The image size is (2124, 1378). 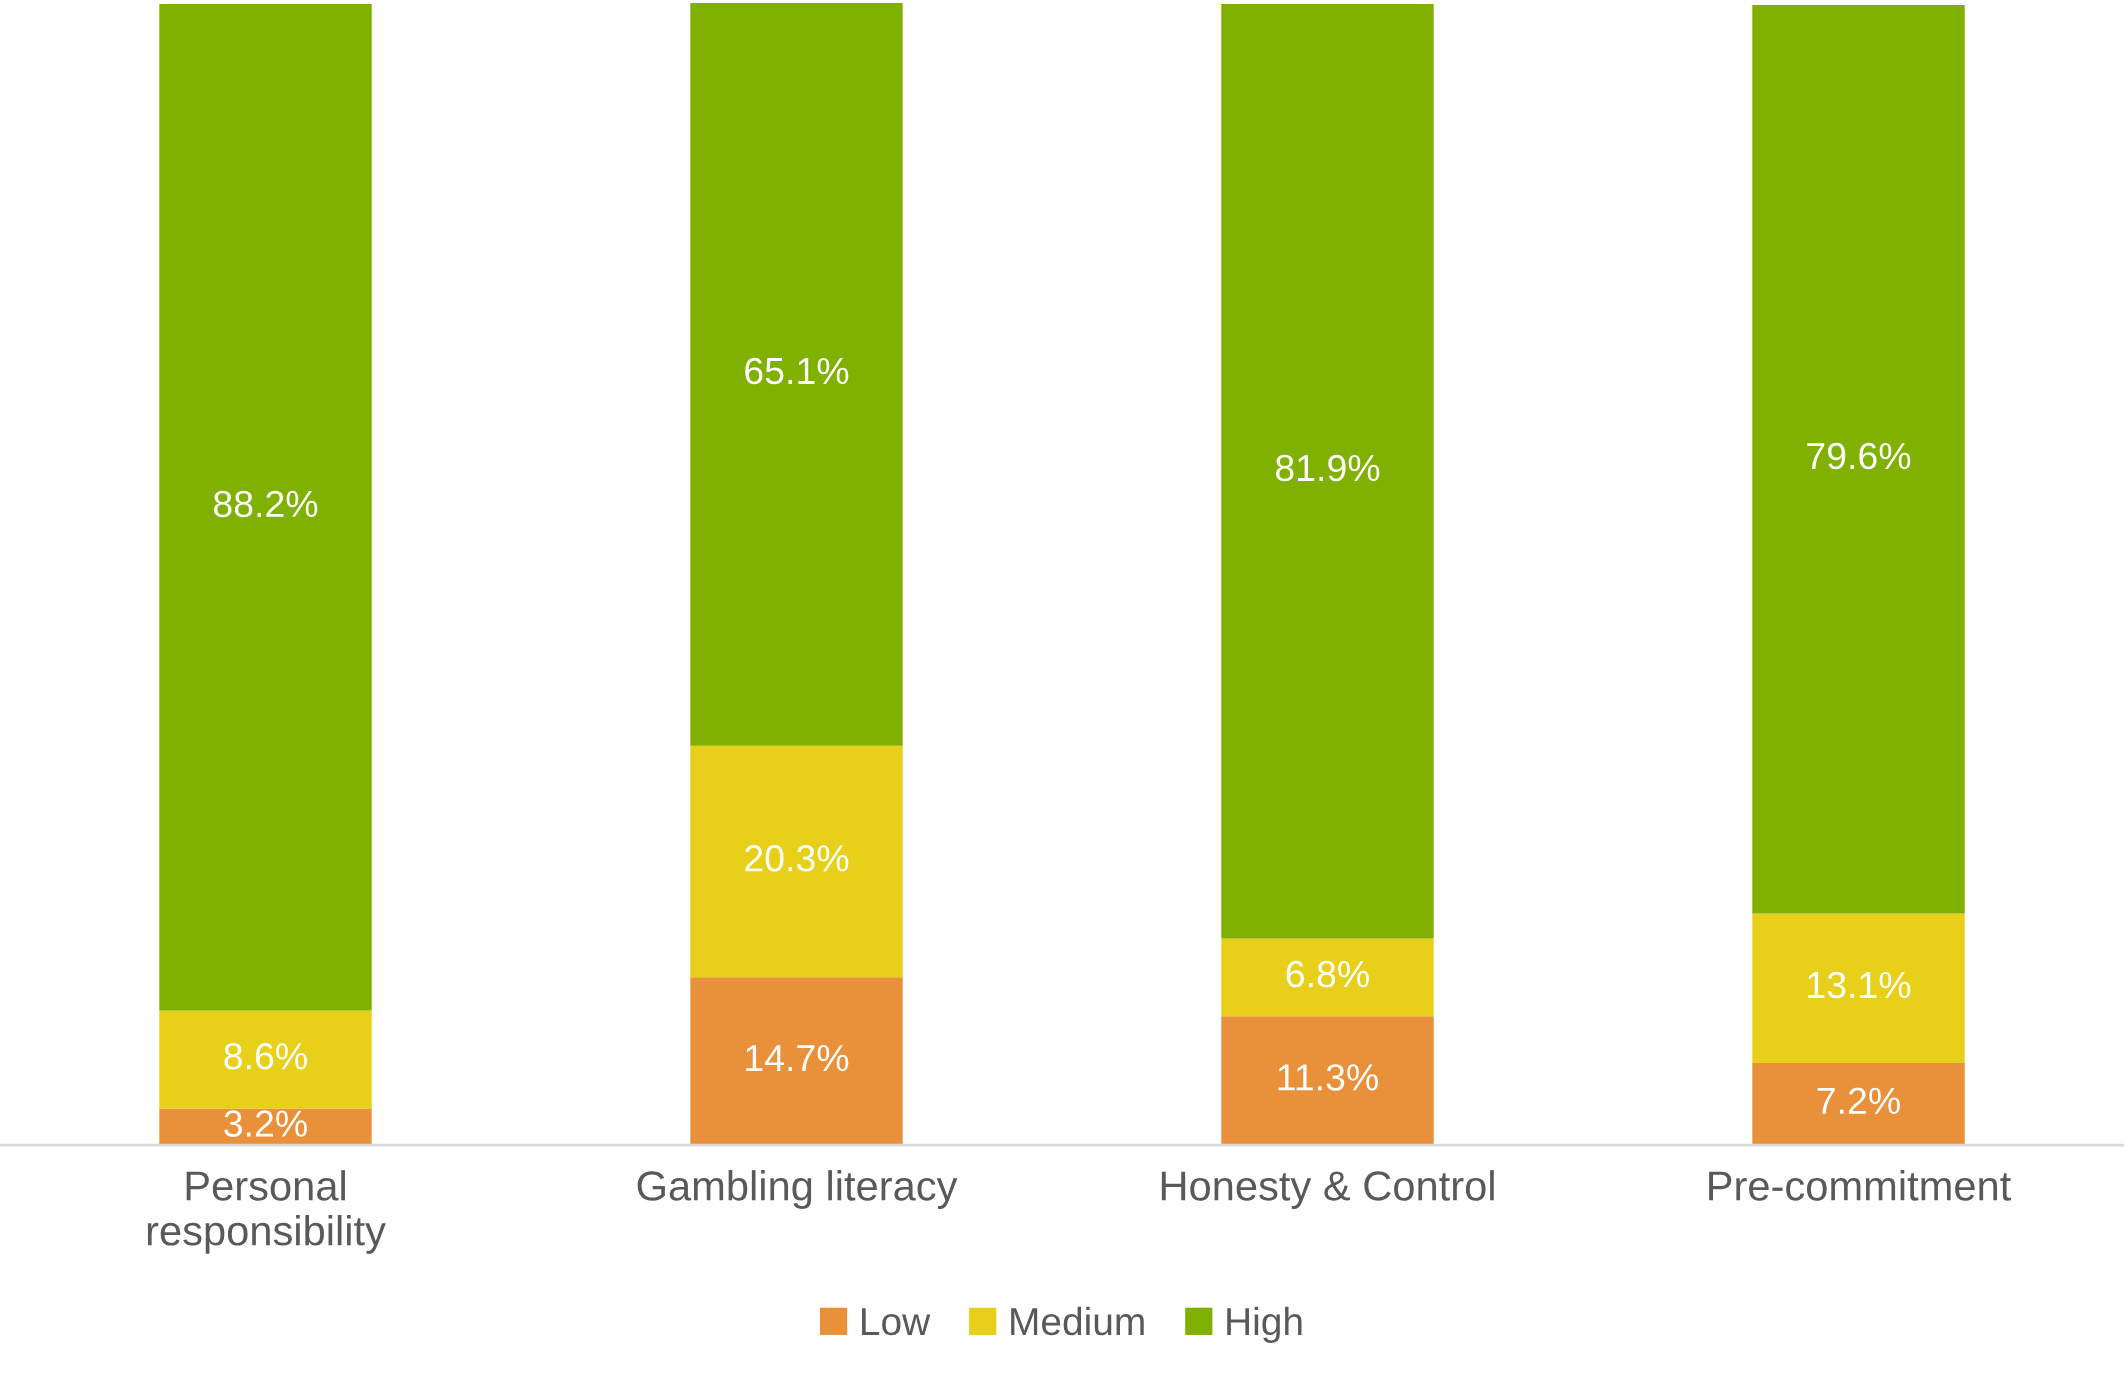 What do you see at coordinates (1327, 1189) in the screenshot?
I see `x-tick-label: Honesty & Control` at bounding box center [1327, 1189].